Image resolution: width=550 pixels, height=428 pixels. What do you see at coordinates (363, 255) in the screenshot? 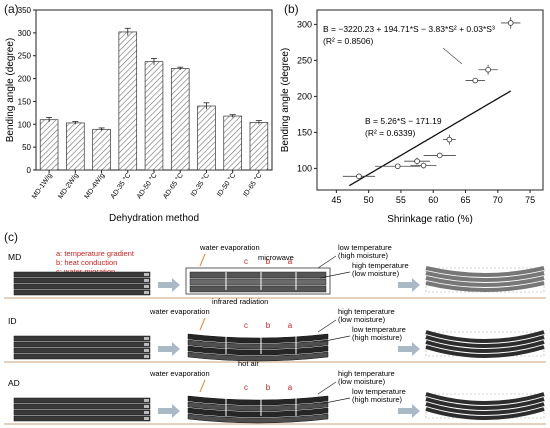
I see `surface-condition-label: (high moisture)` at bounding box center [363, 255].